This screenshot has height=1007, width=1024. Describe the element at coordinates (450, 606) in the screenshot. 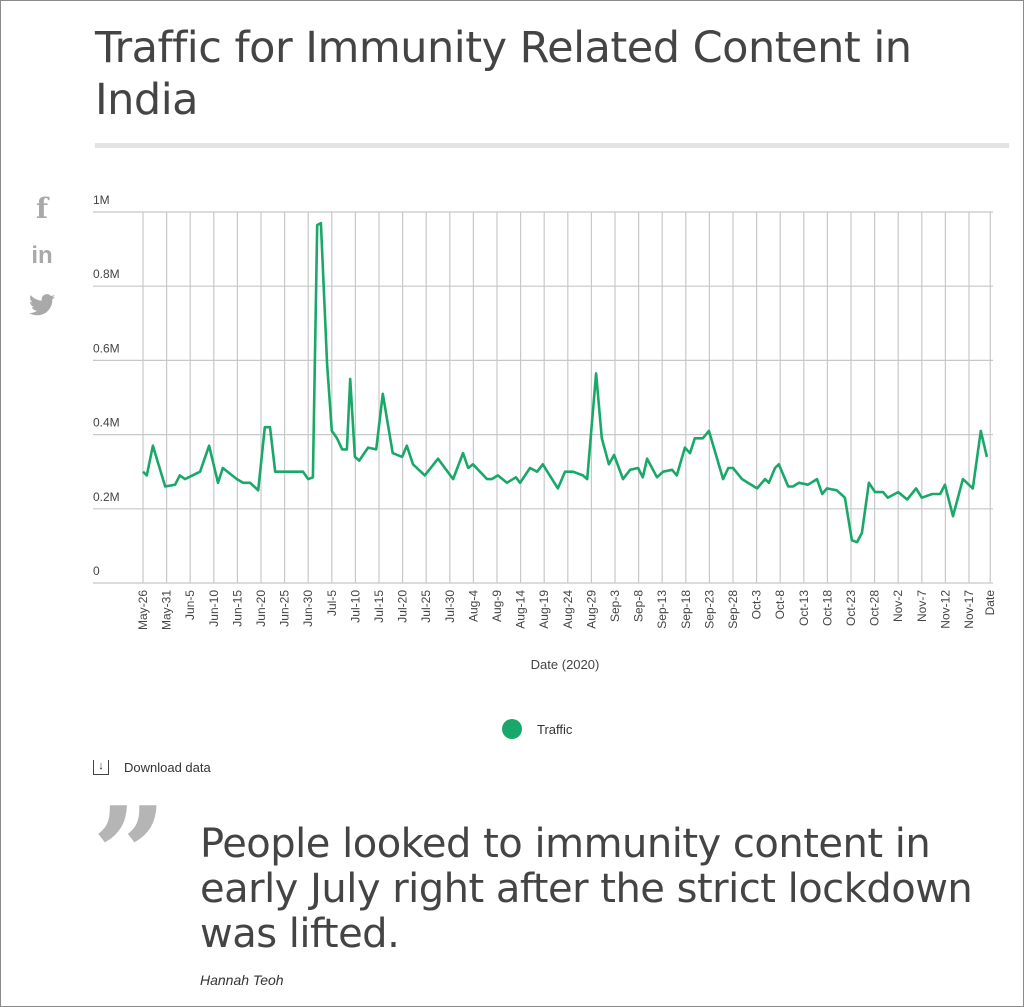

I see `x-tick-label: Jul-30` at that location.